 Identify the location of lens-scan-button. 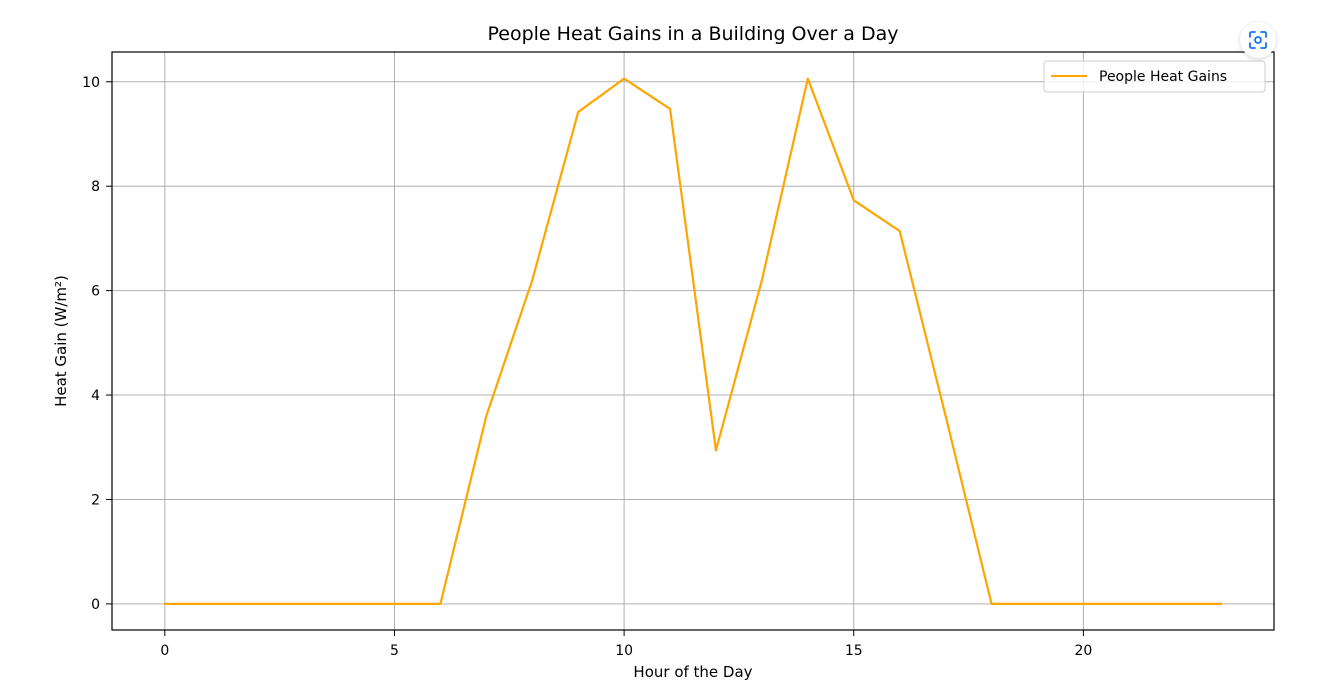
(1258, 40).